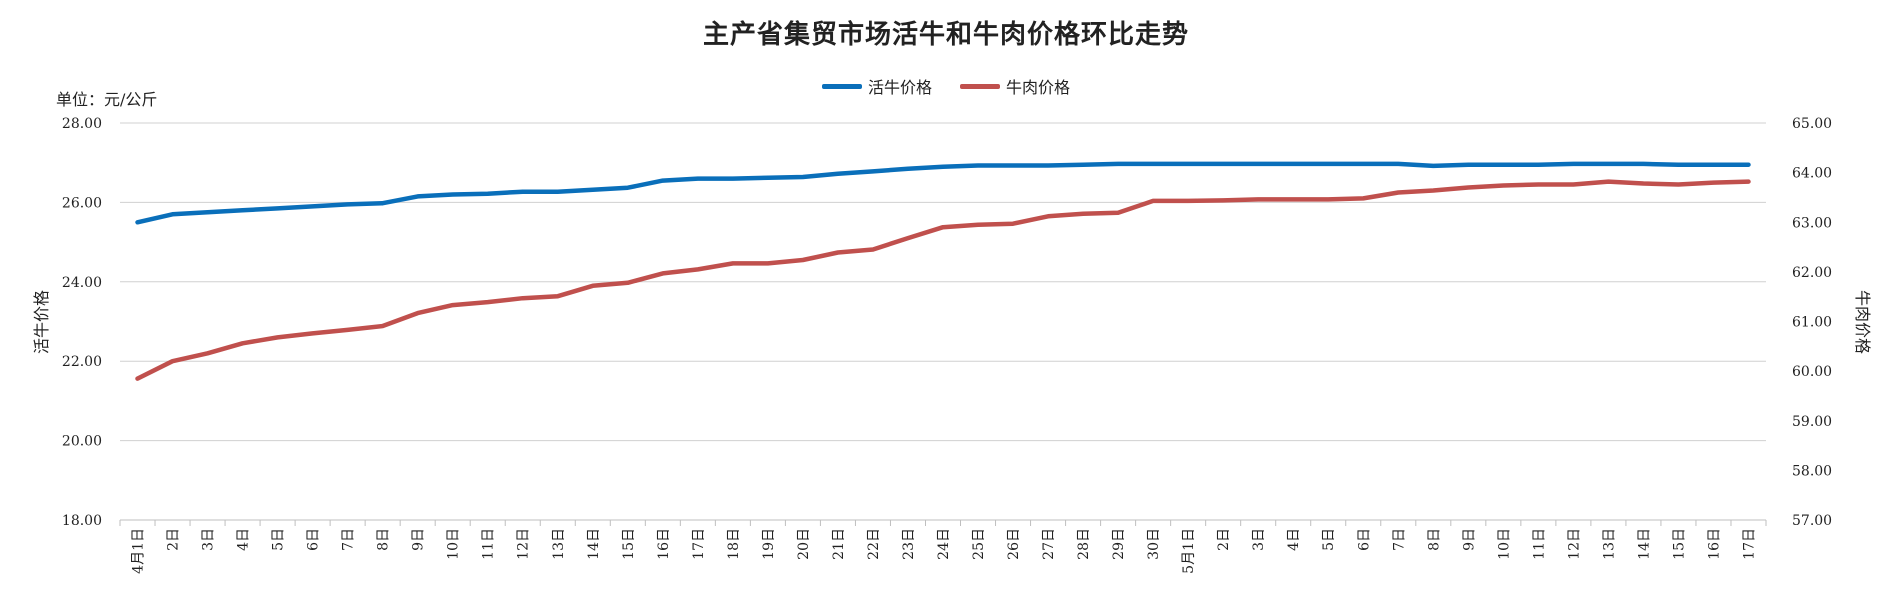  I want to click on x-axis-tick-label: 25日, so click(979, 544).